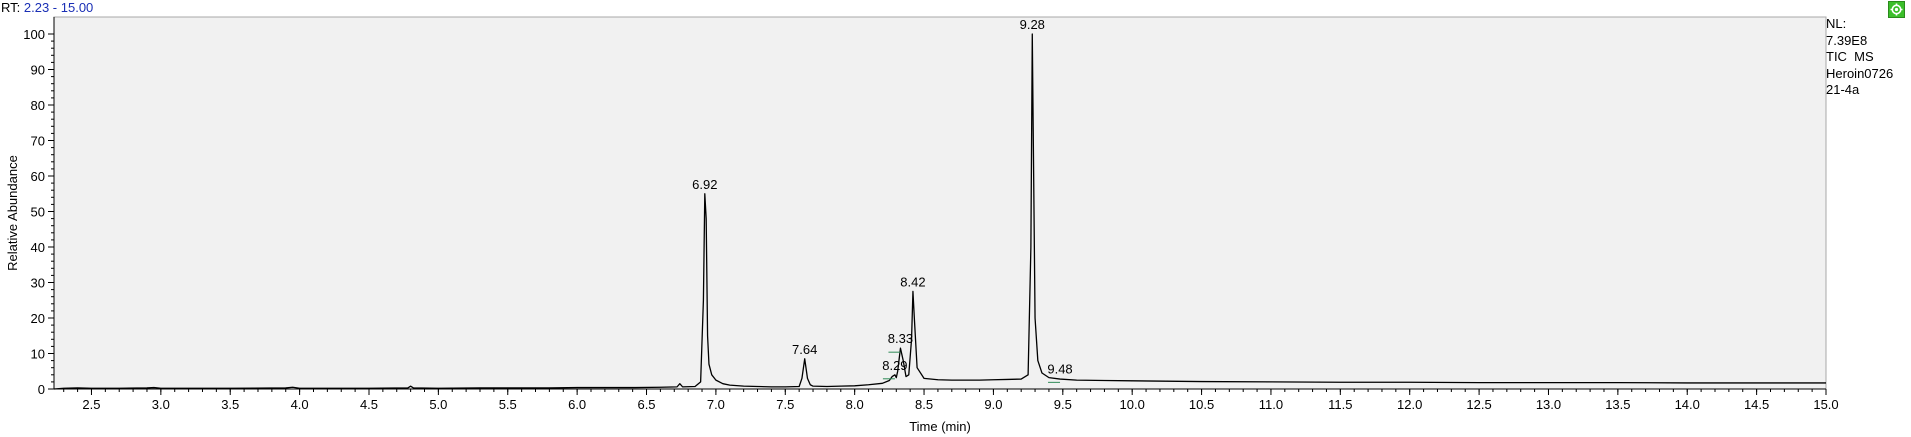 The width and height of the screenshot is (1911, 437). Describe the element at coordinates (438, 404) in the screenshot. I see `x-tick-label: 5.0` at that location.